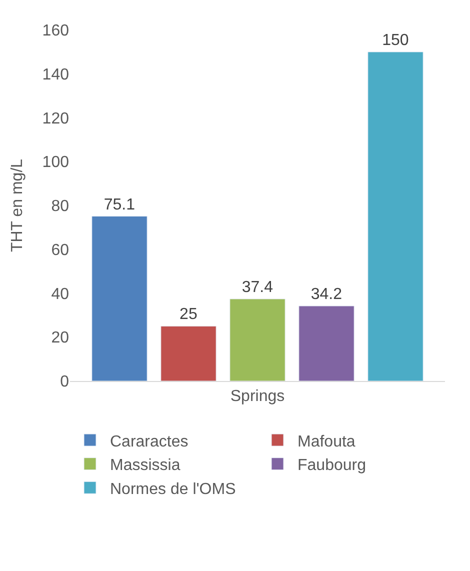  What do you see at coordinates (326, 294) in the screenshot?
I see `data-label: 34.2` at bounding box center [326, 294].